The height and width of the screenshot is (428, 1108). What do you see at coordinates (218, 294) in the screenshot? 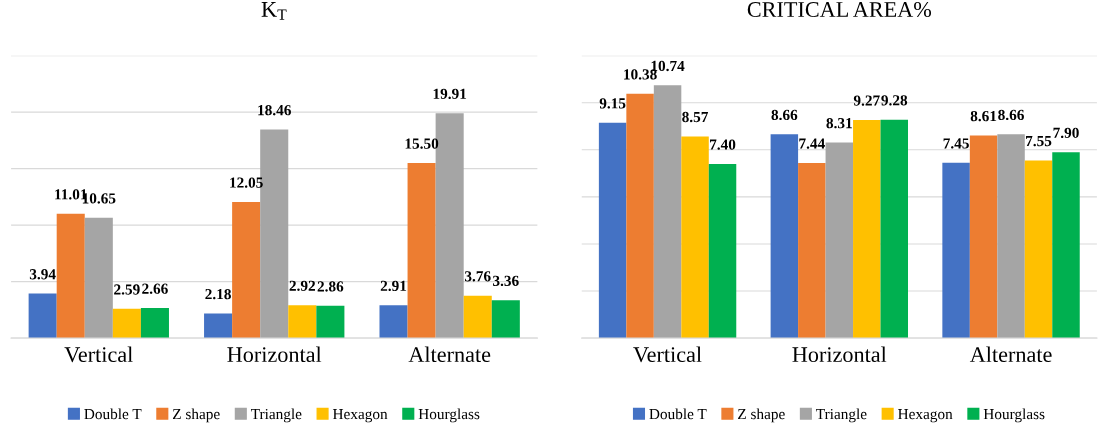
I see `data-label: 2.18` at bounding box center [218, 294].